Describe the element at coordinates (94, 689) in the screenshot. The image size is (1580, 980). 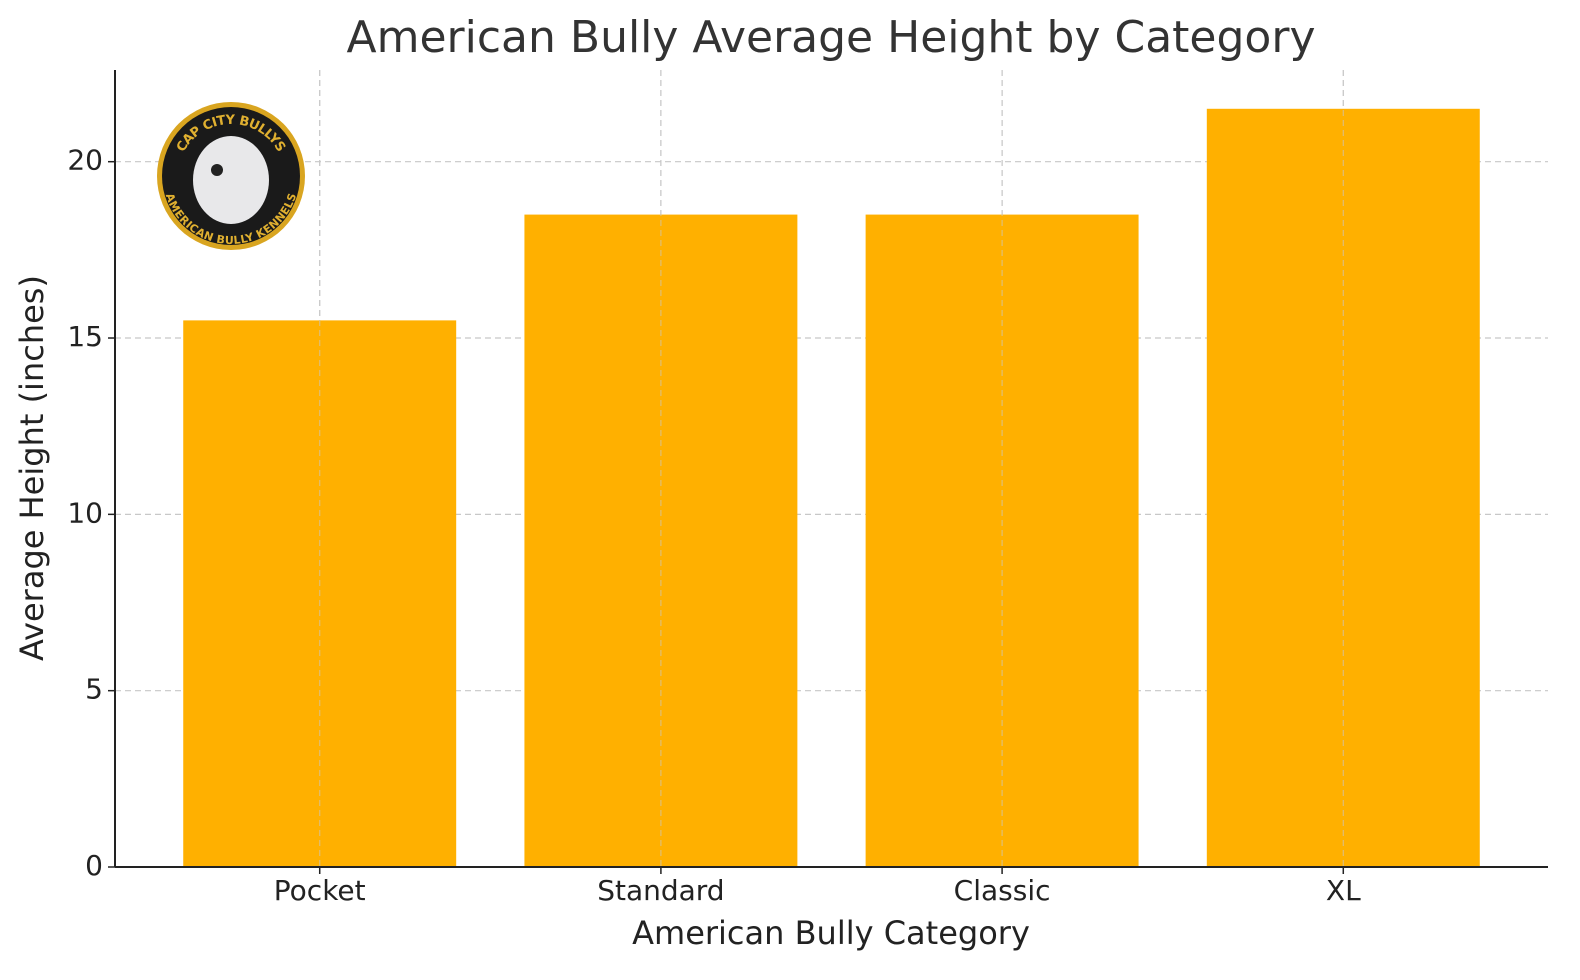
I see `y-tick-label: 5` at that location.